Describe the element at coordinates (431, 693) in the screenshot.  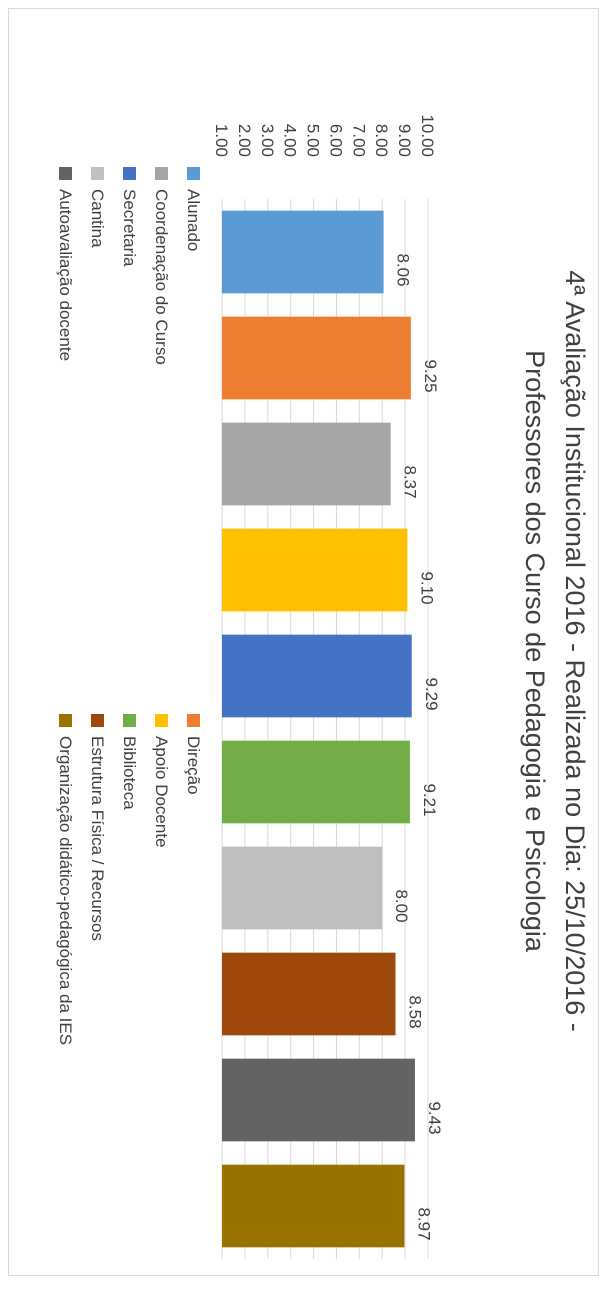
I see `data-label: 9.29` at that location.